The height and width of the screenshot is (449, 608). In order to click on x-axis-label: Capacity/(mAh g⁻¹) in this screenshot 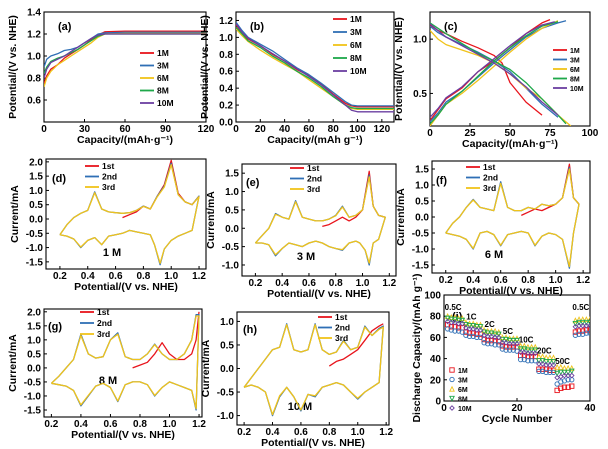, I will do `click(314, 140)`.